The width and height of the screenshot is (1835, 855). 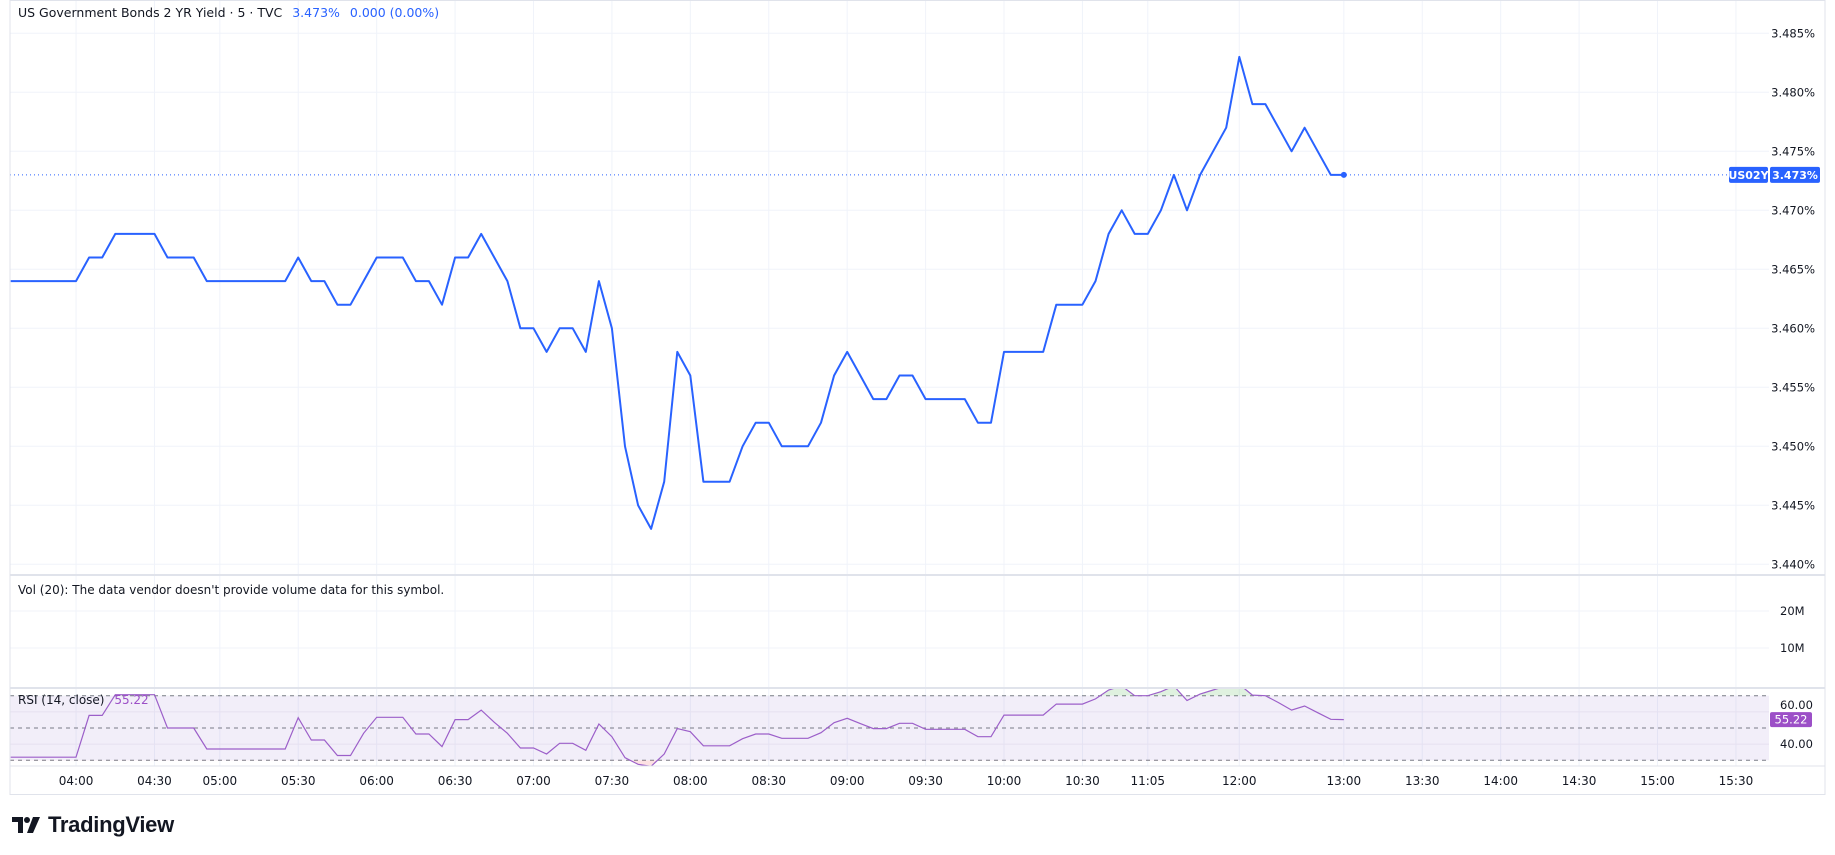 I want to click on time-axis-label: 10:00, so click(x=1004, y=781).